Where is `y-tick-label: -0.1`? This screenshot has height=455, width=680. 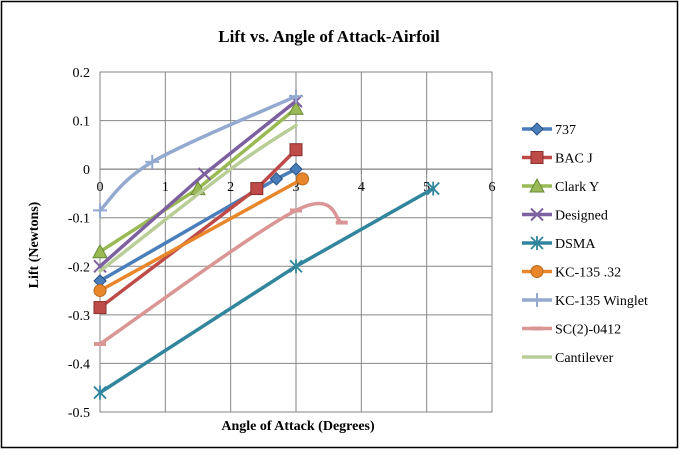 y-tick-label: -0.1 is located at coordinates (79, 219).